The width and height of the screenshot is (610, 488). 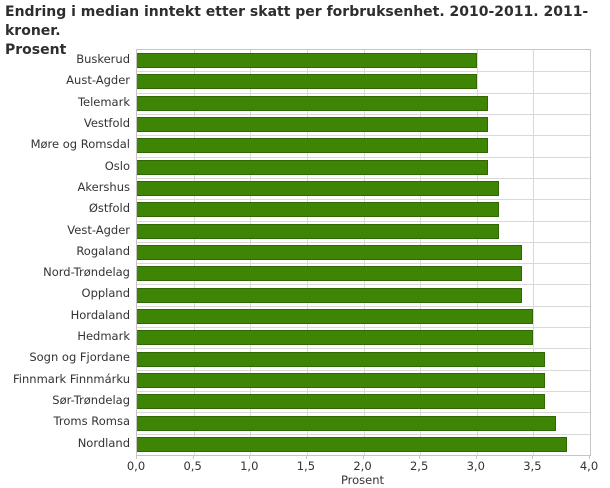 I want to click on category-label: Aust-Agder, so click(x=98, y=80).